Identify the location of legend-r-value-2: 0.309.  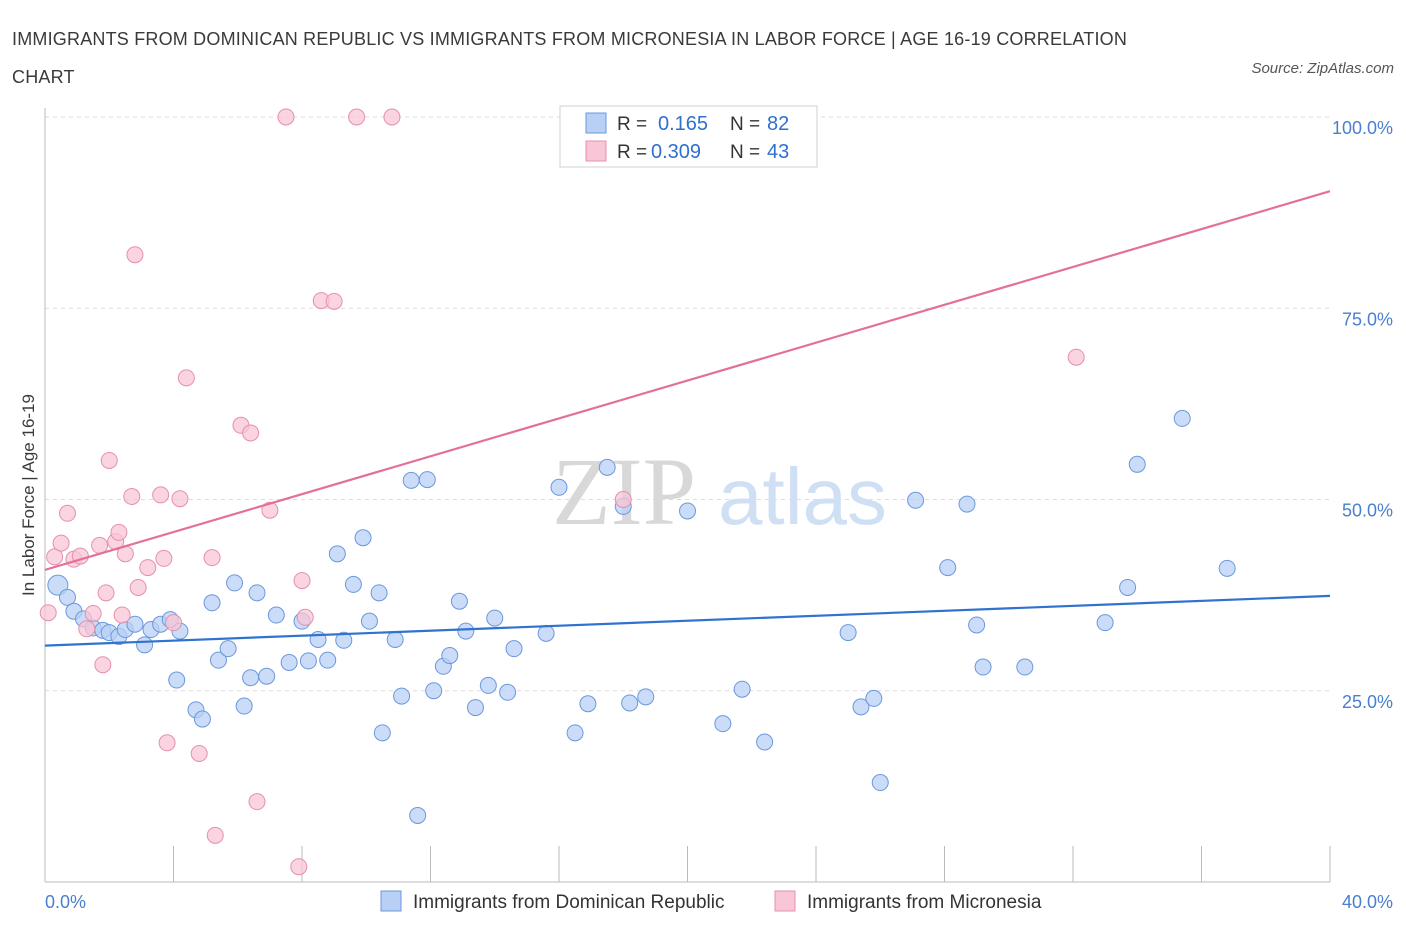
(676, 152).